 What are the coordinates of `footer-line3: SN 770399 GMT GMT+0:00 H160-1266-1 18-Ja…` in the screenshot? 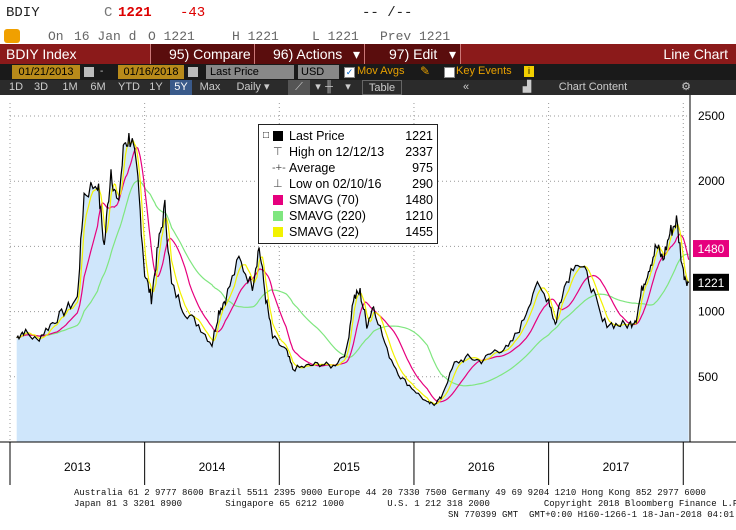 It's located at (592, 515).